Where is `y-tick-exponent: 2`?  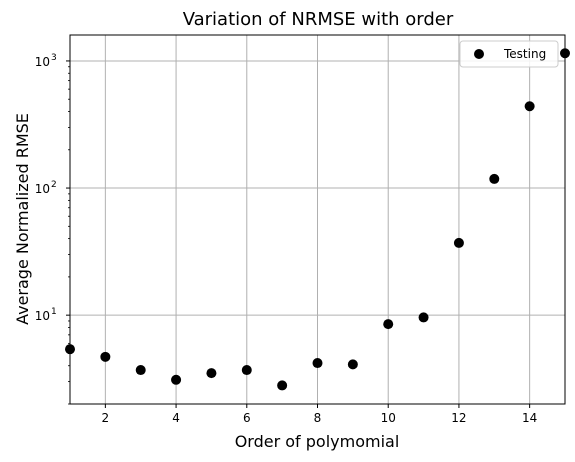 y-tick-exponent: 2 is located at coordinates (54, 185).